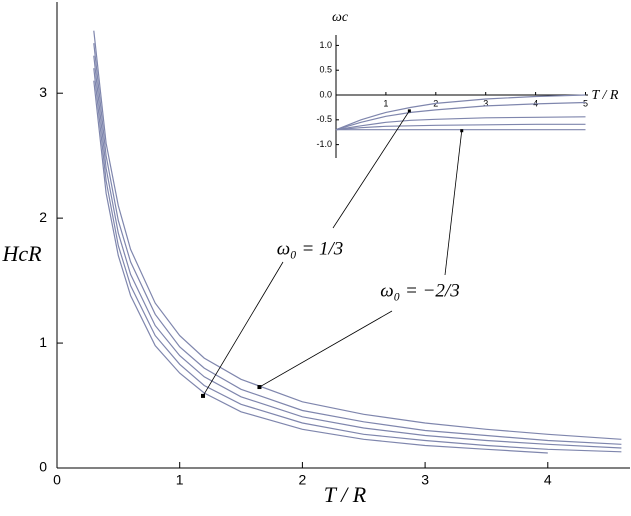  What do you see at coordinates (324, 119) in the screenshot?
I see `y-tick-label: -0.5` at bounding box center [324, 119].